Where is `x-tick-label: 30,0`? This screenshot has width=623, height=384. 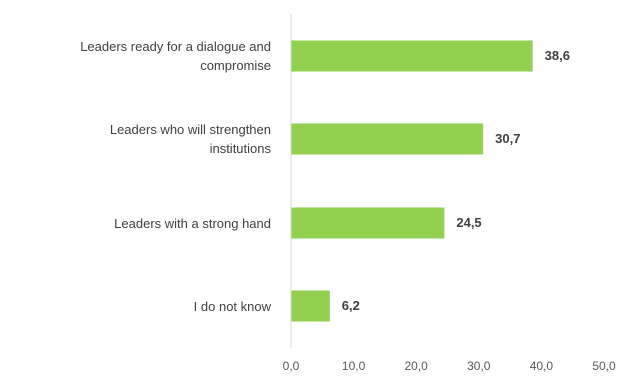
x-tick-label: 30,0 is located at coordinates (479, 366).